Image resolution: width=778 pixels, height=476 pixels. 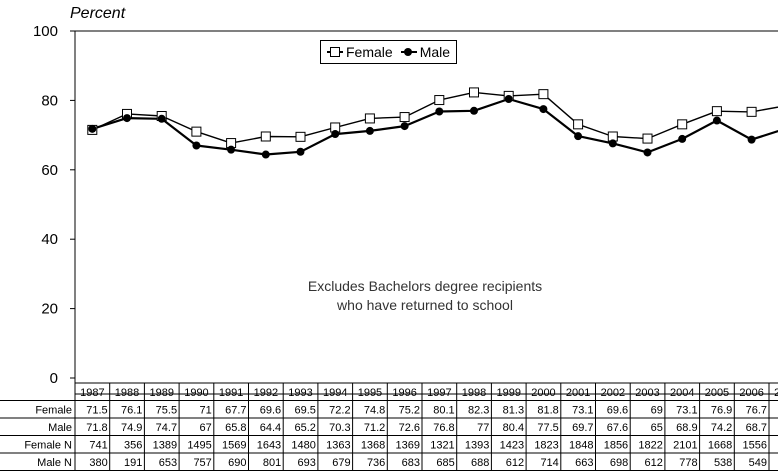 What do you see at coordinates (682, 393) in the screenshot?
I see `x-tick-label: 2004` at bounding box center [682, 393].